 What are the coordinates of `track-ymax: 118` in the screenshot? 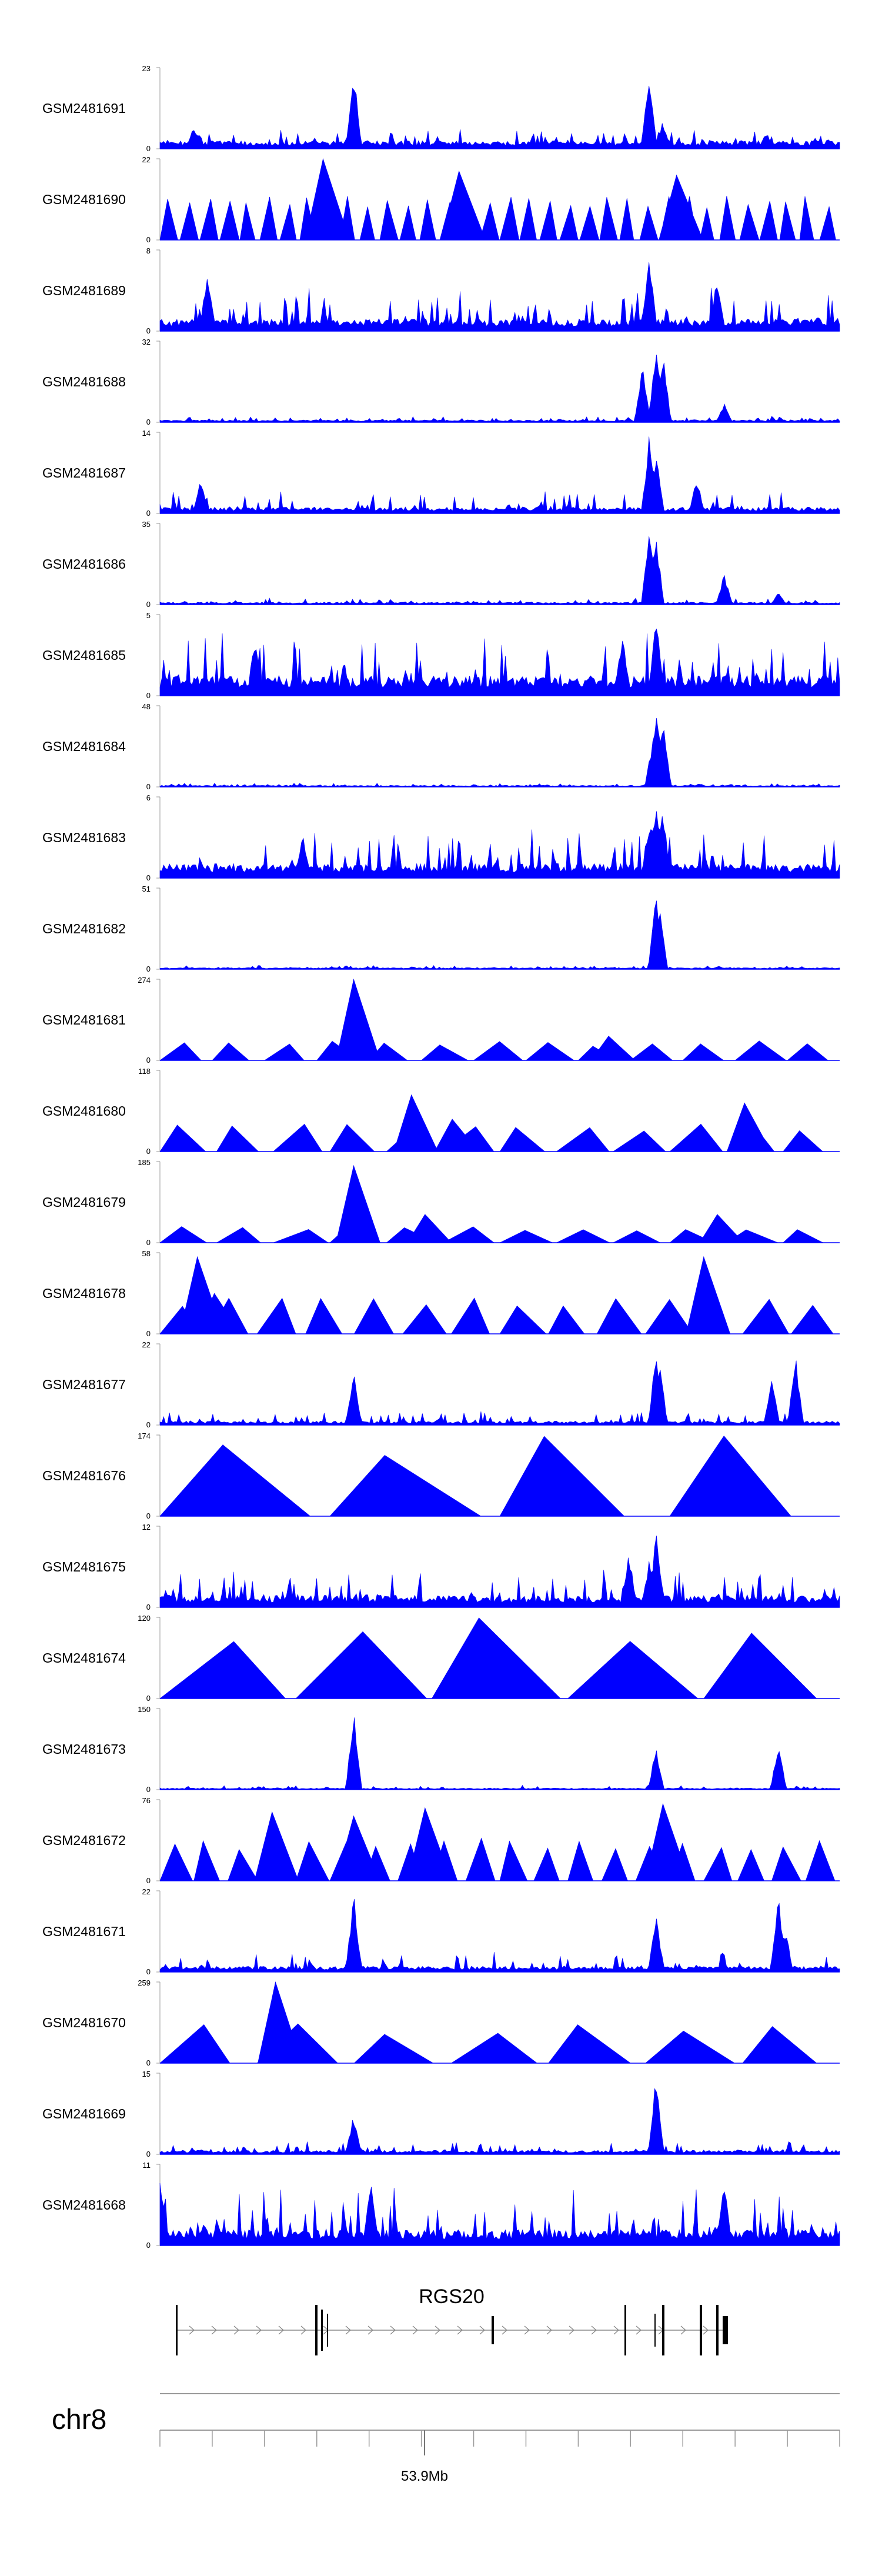 It's located at (144, 1071).